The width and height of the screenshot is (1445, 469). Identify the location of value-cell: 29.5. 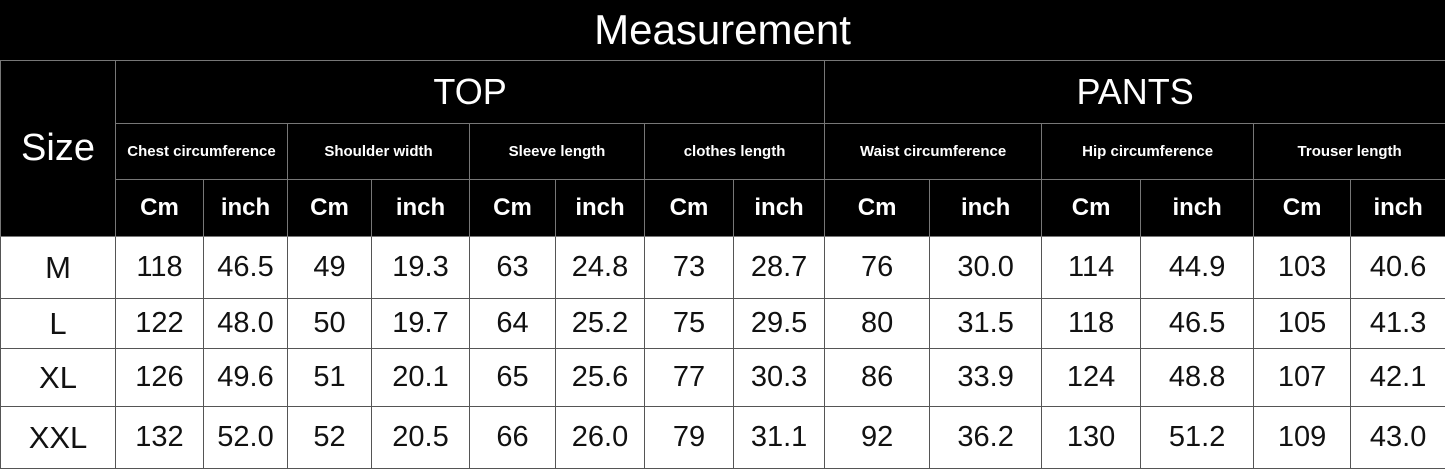
(779, 324).